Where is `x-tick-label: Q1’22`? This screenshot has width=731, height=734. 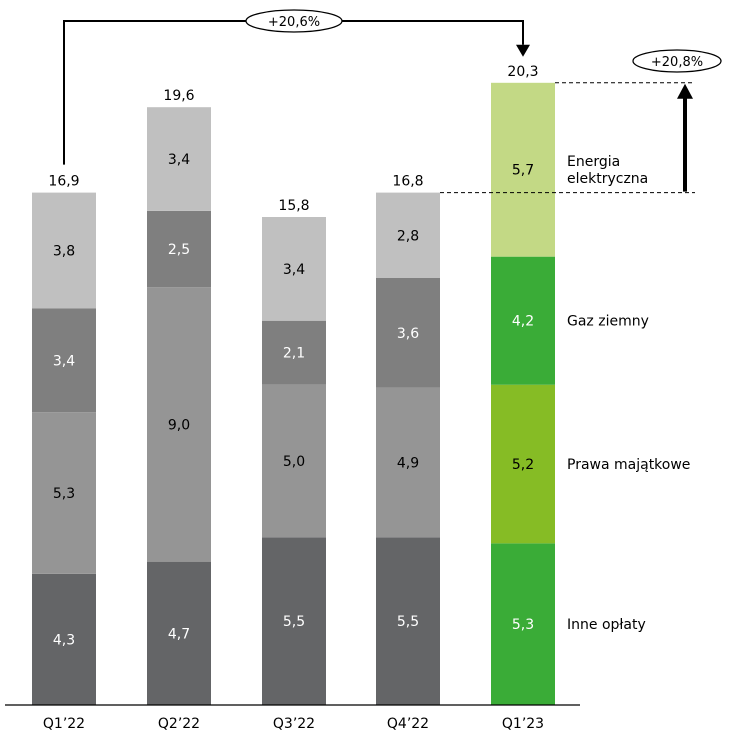
x-tick-label: Q1’22 is located at coordinates (64, 724).